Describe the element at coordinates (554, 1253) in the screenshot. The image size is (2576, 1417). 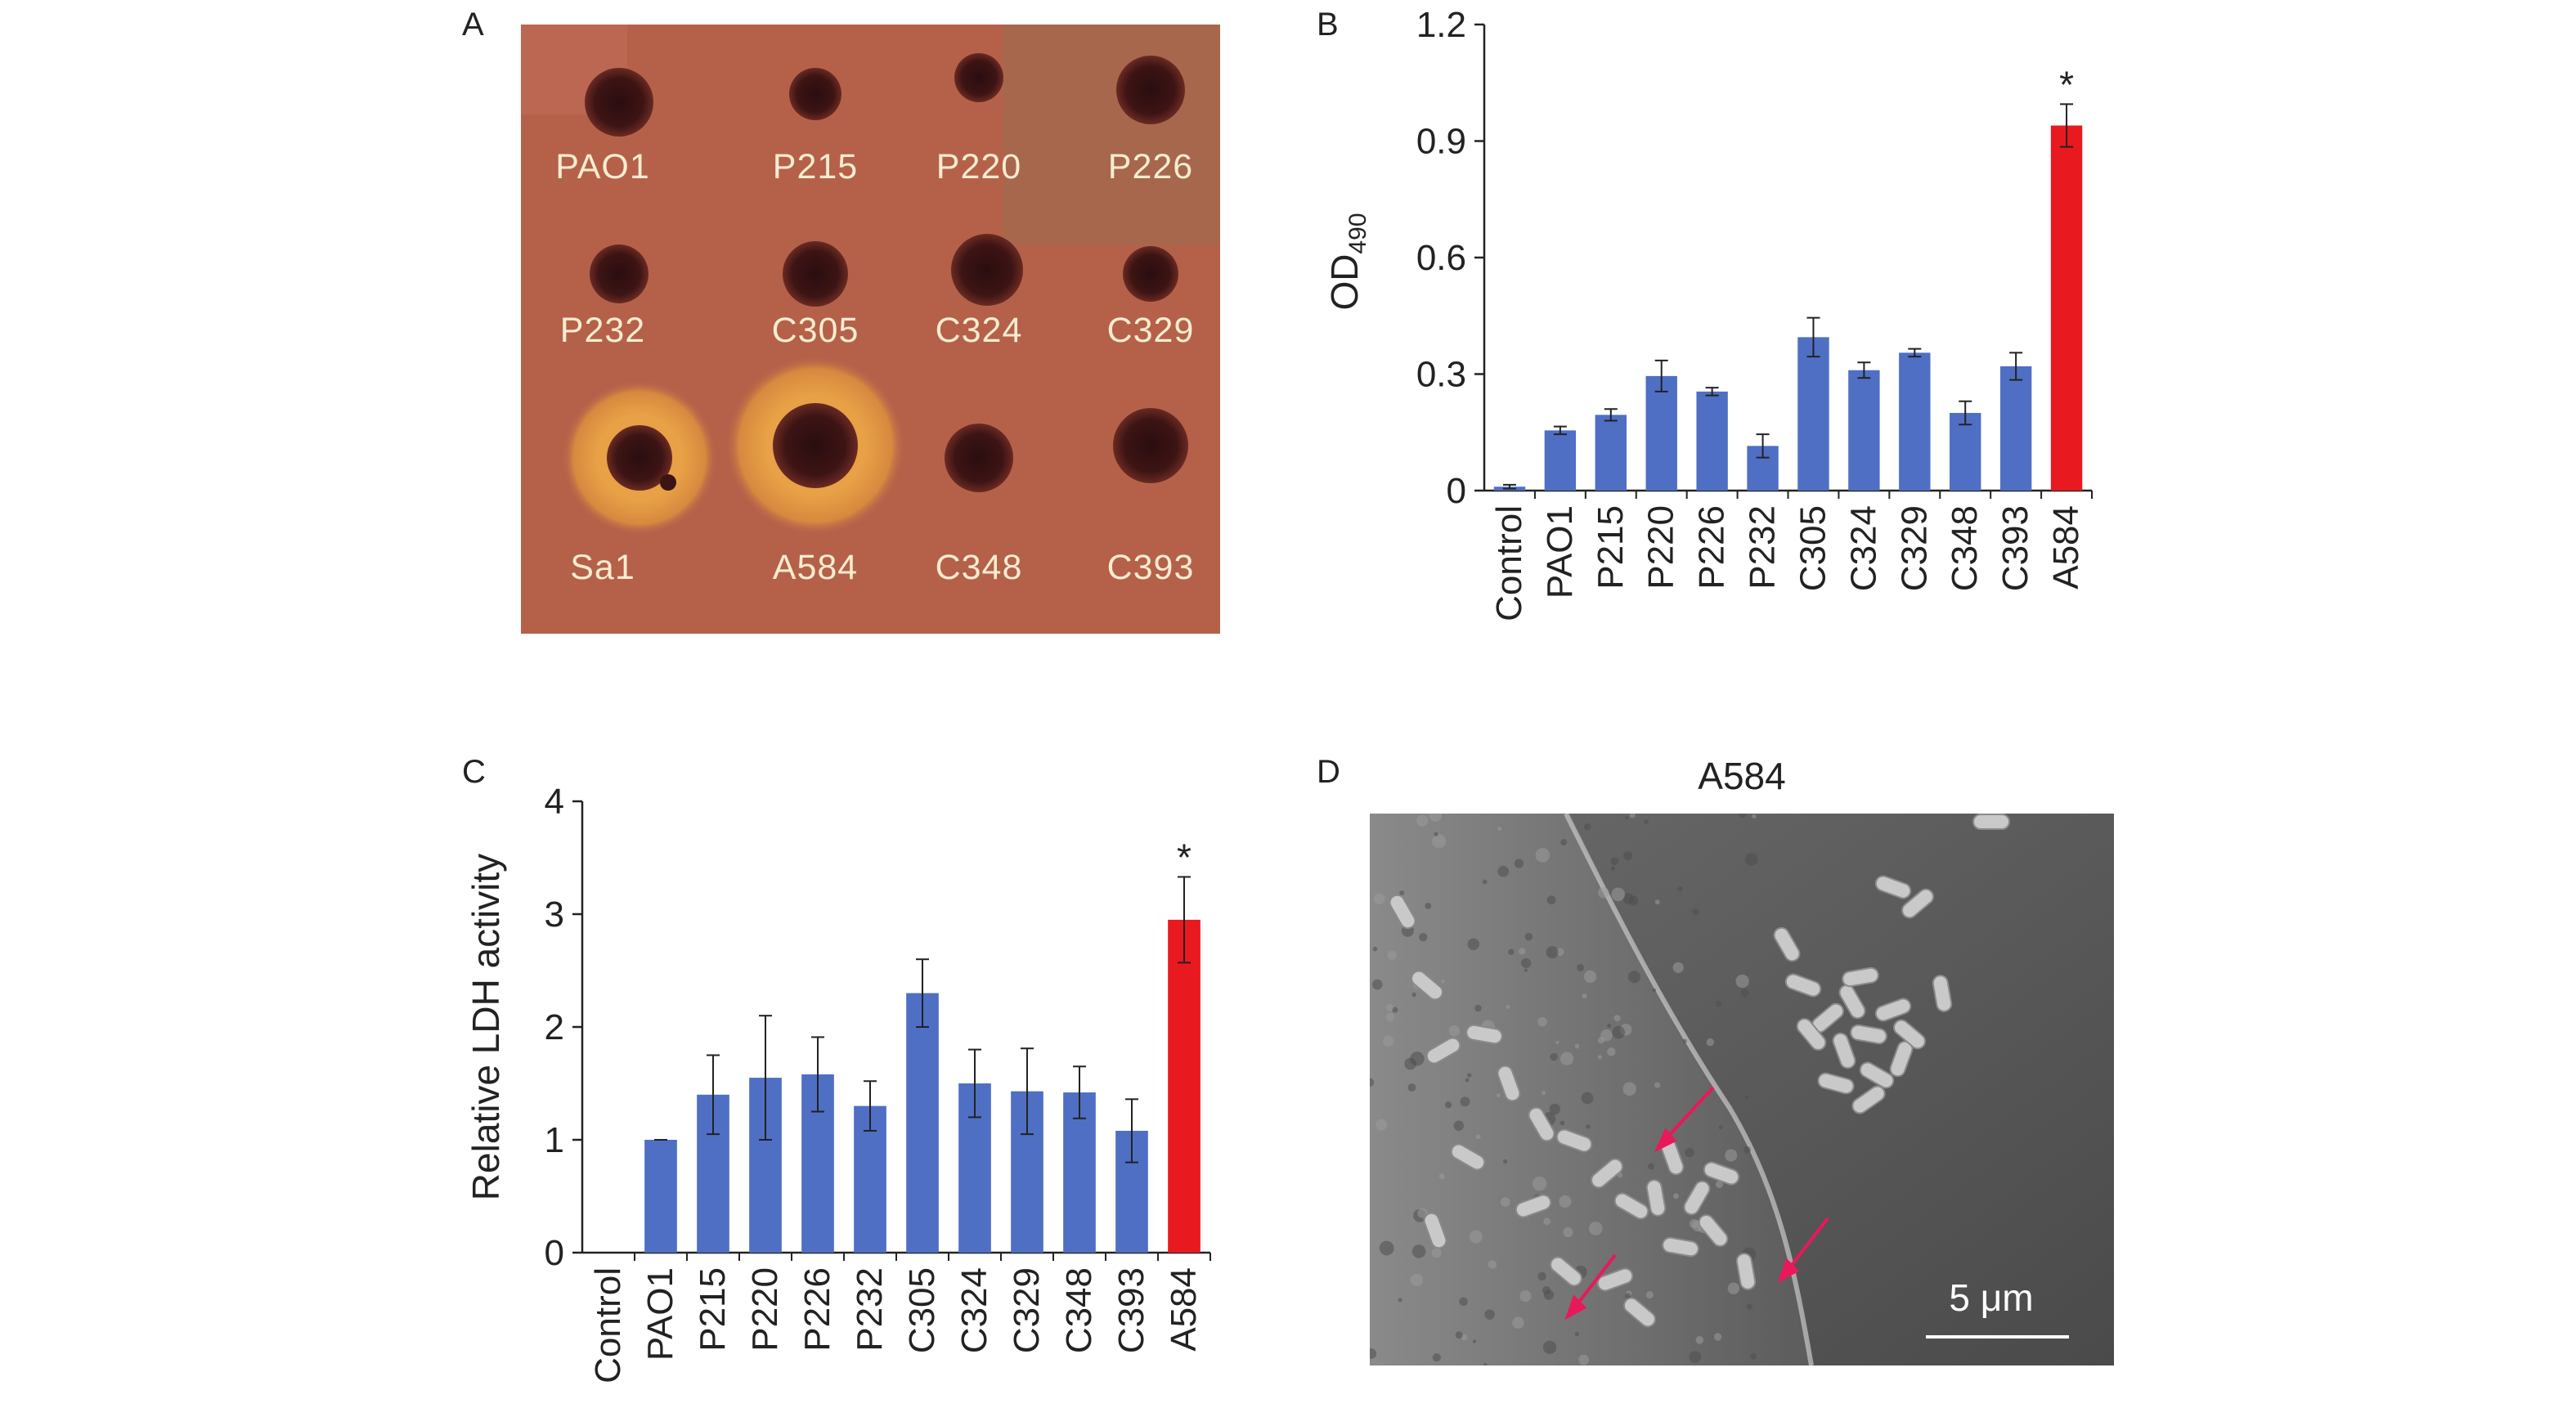
I see `y-tick-label: 0` at that location.